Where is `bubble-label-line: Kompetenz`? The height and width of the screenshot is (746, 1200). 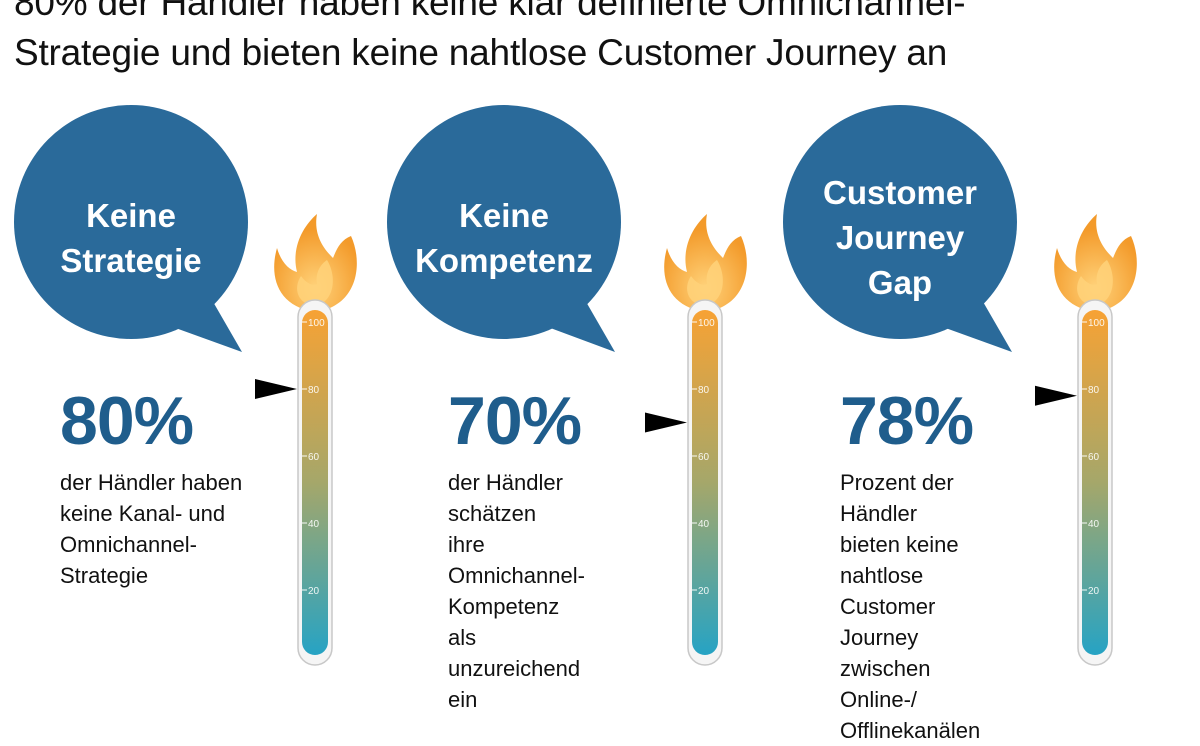 bubble-label-line: Kompetenz is located at coordinates (504, 260).